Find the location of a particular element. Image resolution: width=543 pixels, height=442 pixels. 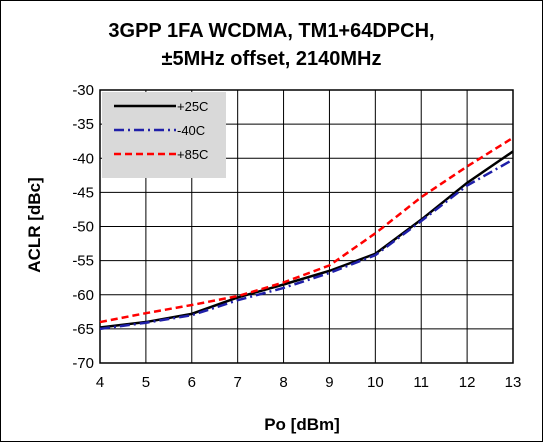

legend-label: +25C is located at coordinates (192, 106).